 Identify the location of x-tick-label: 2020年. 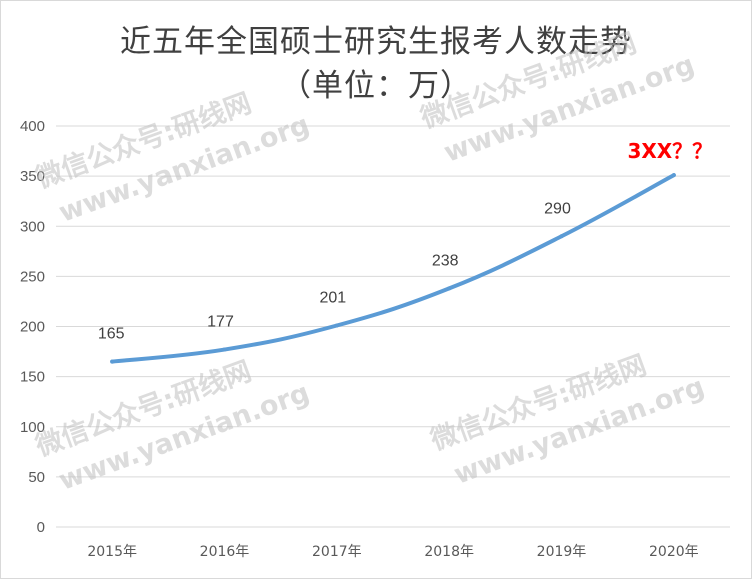
(674, 552).